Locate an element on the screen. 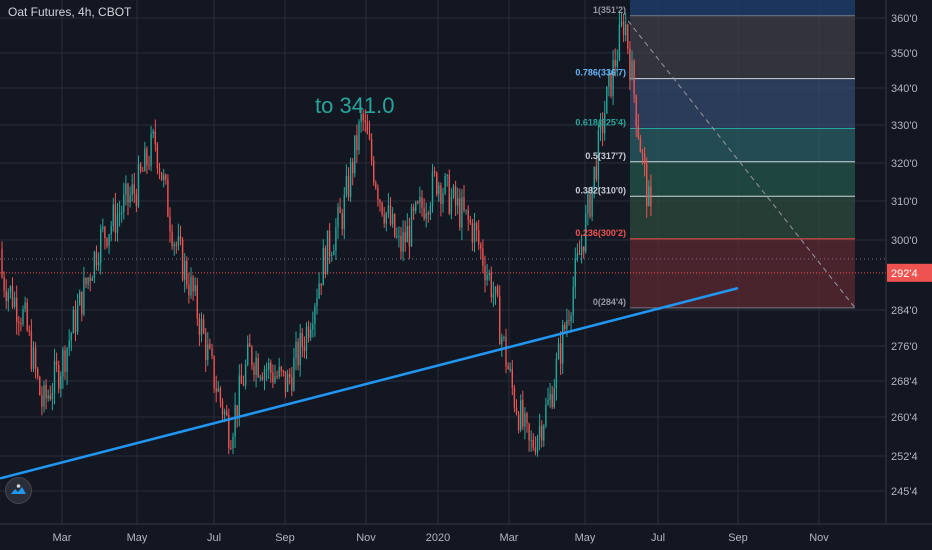 Image resolution: width=932 pixels, height=550 pixels. current-price-tag is located at coordinates (909, 272).